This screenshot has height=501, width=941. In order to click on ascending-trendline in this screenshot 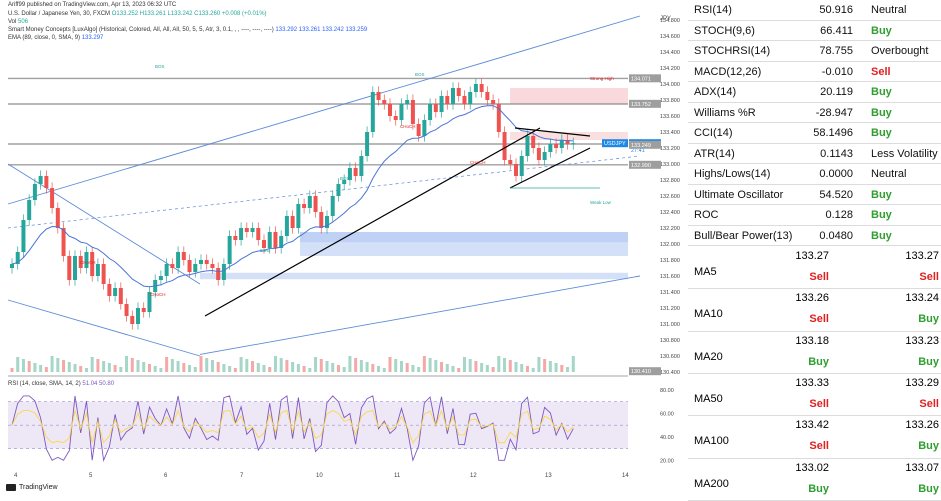, I will do `click(372, 222)`.